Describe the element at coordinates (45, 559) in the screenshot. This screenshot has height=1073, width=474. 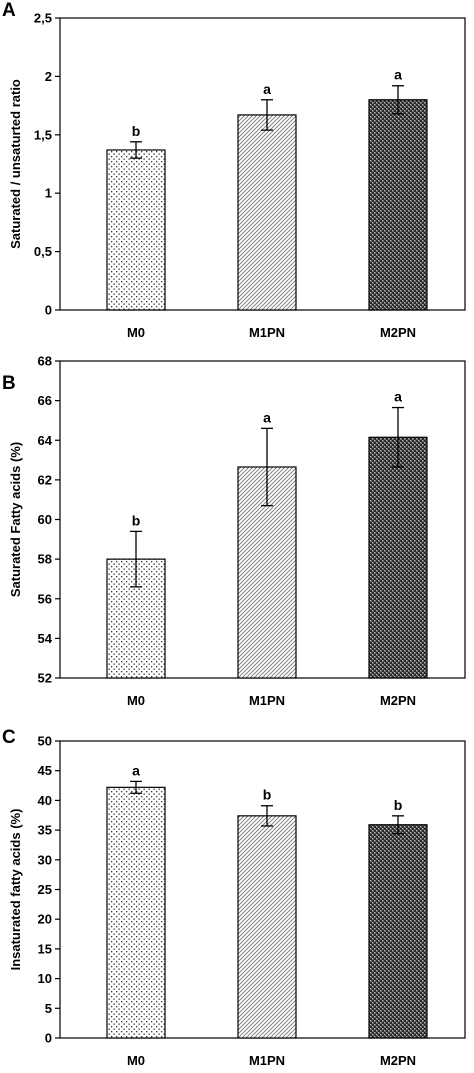
I see `y-tick-label: 58` at that location.